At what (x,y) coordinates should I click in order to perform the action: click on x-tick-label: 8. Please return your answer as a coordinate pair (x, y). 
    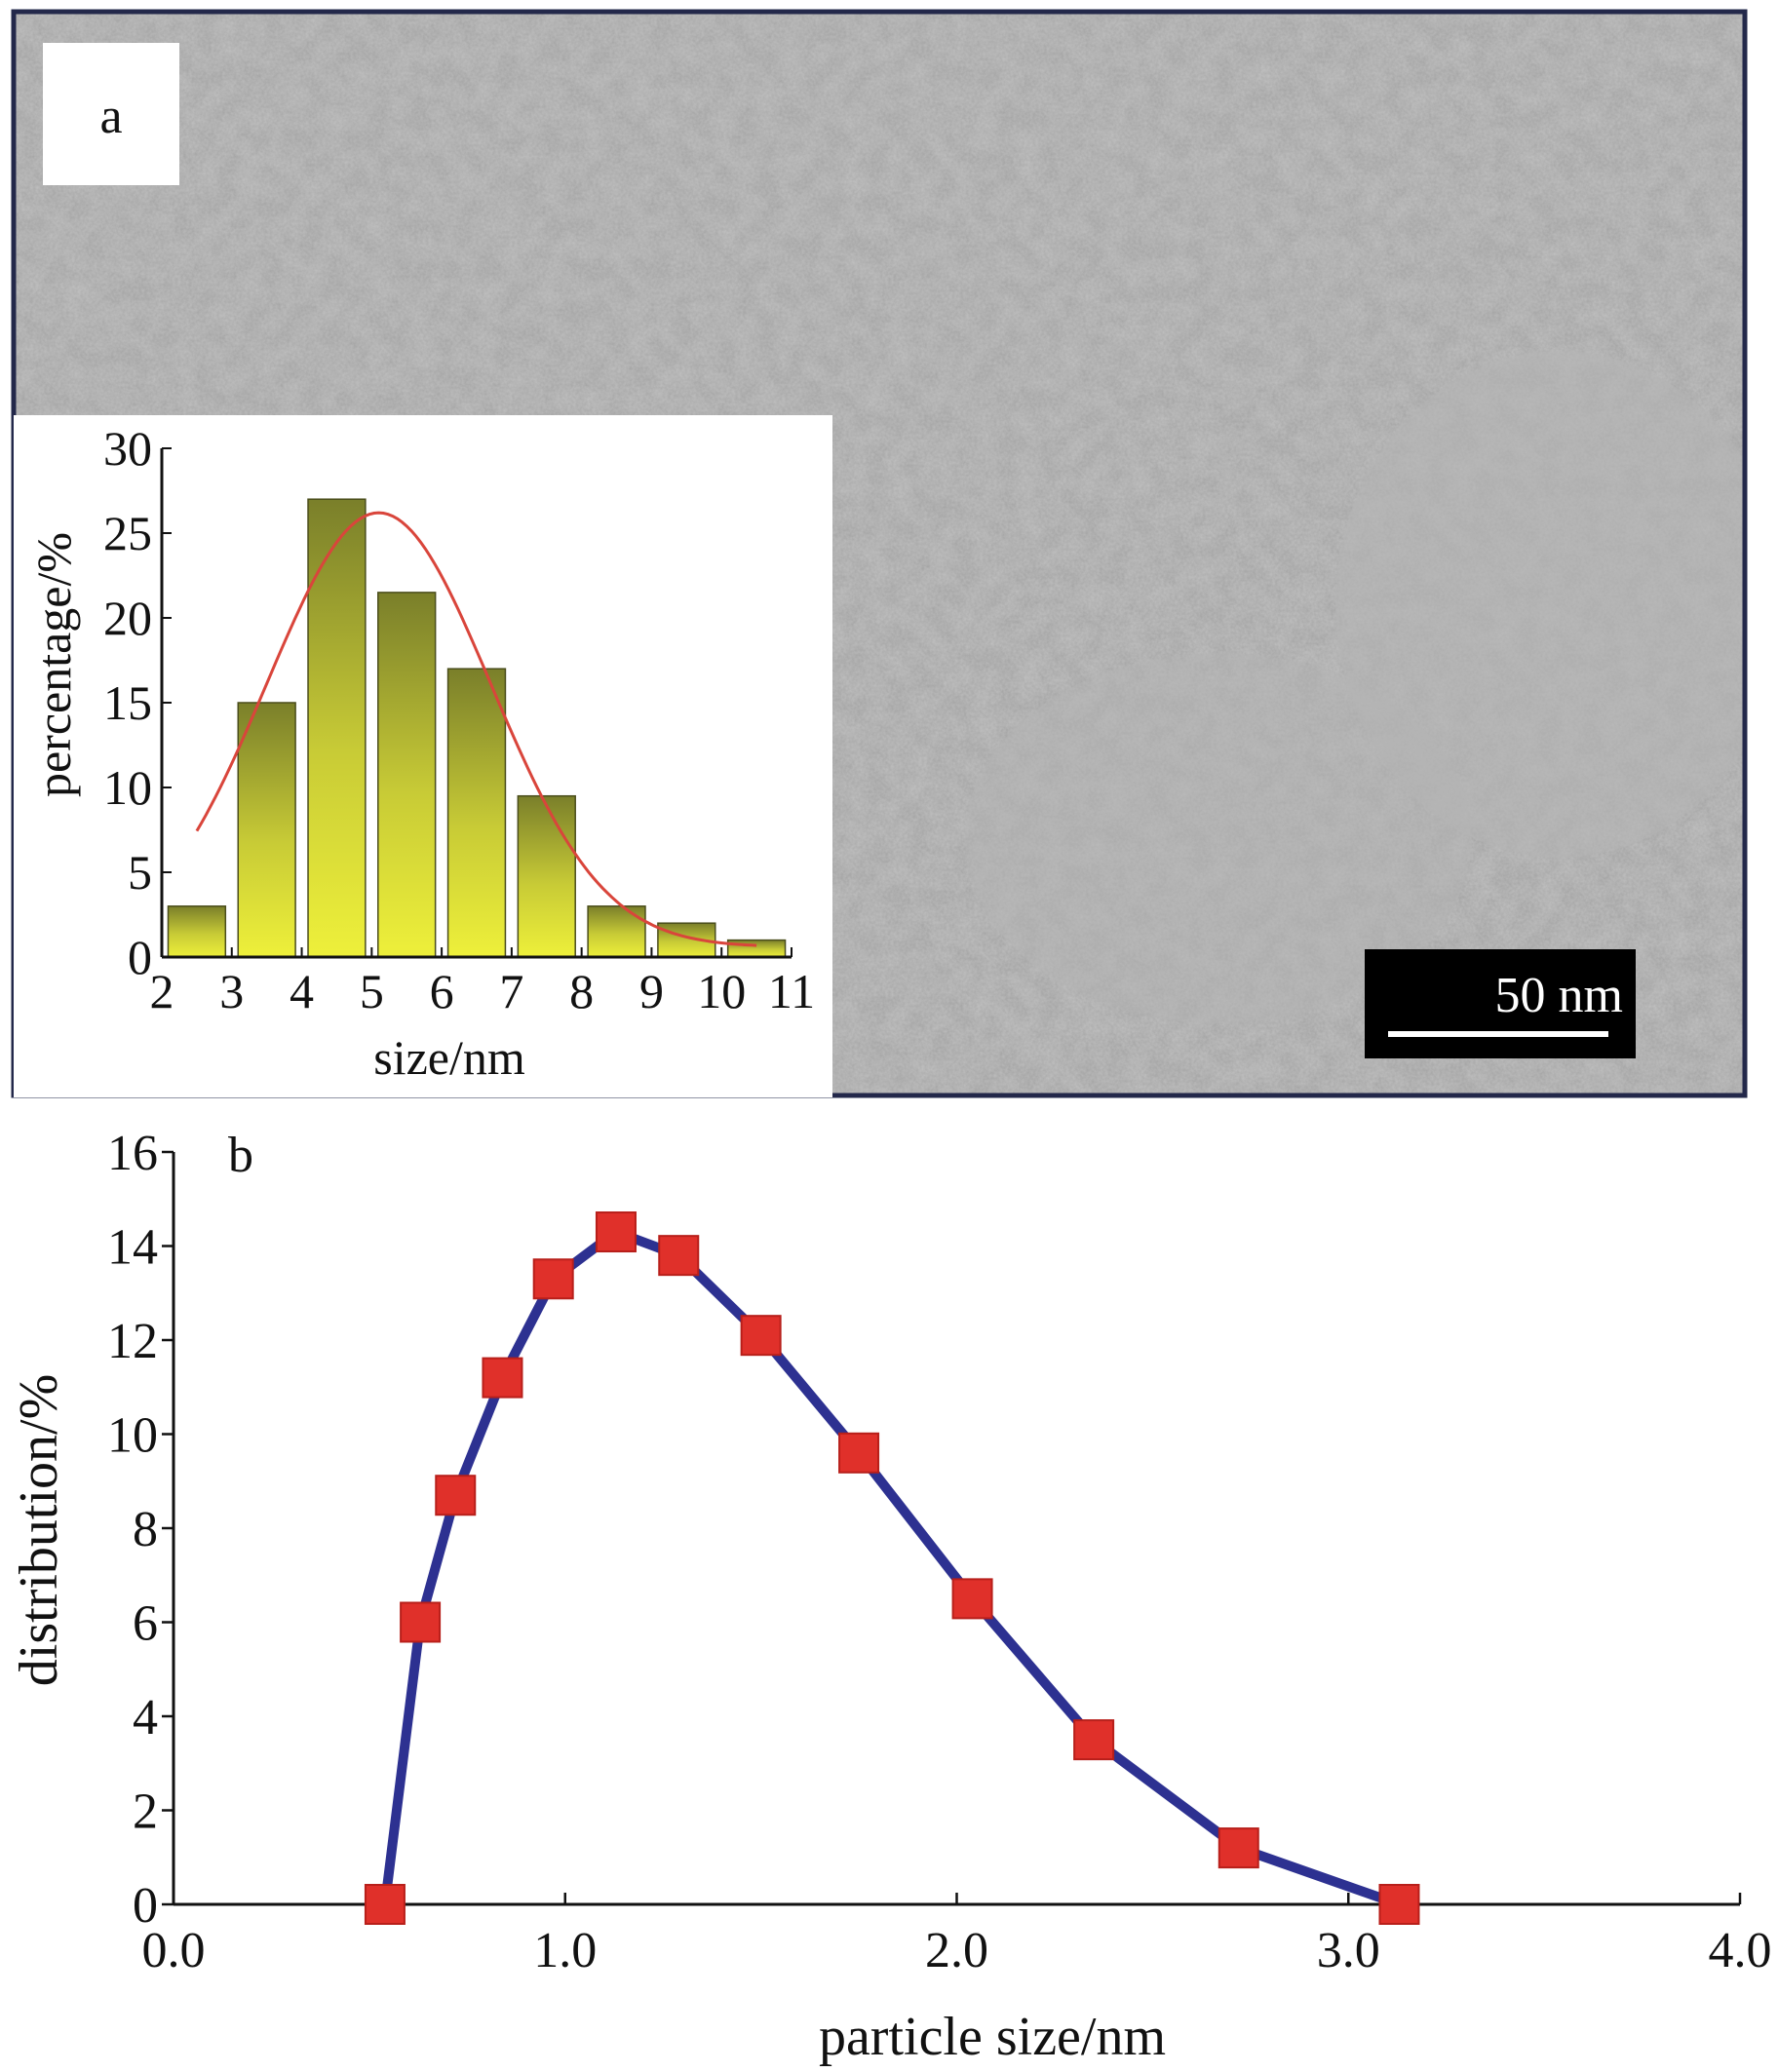
    Looking at the image, I should click on (581, 991).